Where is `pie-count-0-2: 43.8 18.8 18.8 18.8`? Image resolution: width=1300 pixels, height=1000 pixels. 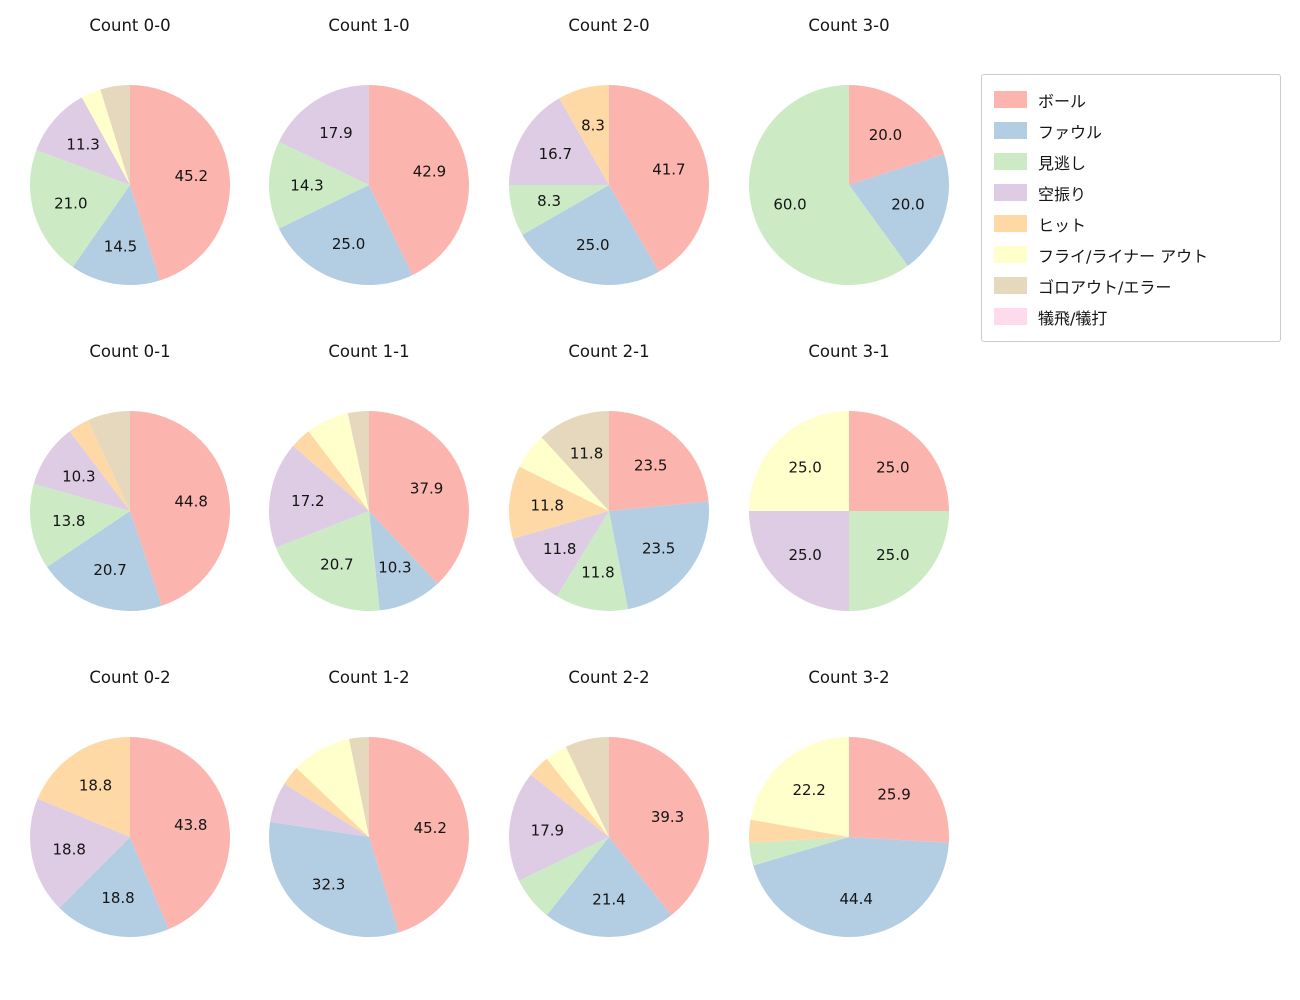 pie-count-0-2: 43.8 18.8 18.8 18.8 is located at coordinates (130, 837).